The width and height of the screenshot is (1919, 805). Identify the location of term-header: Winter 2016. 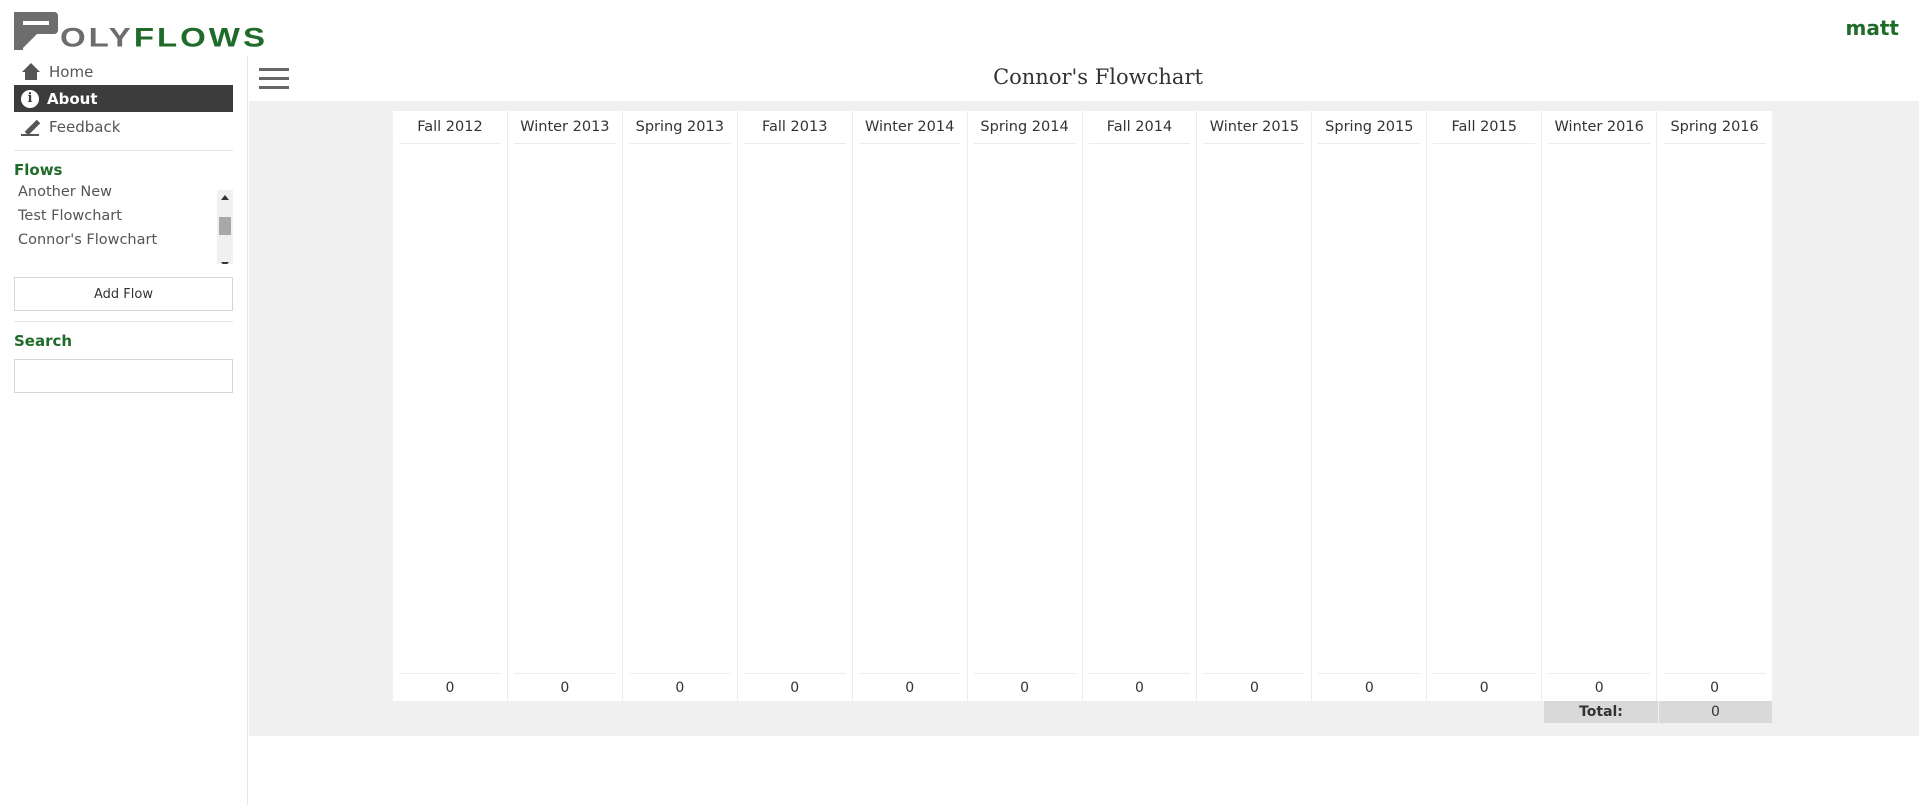
(1599, 127).